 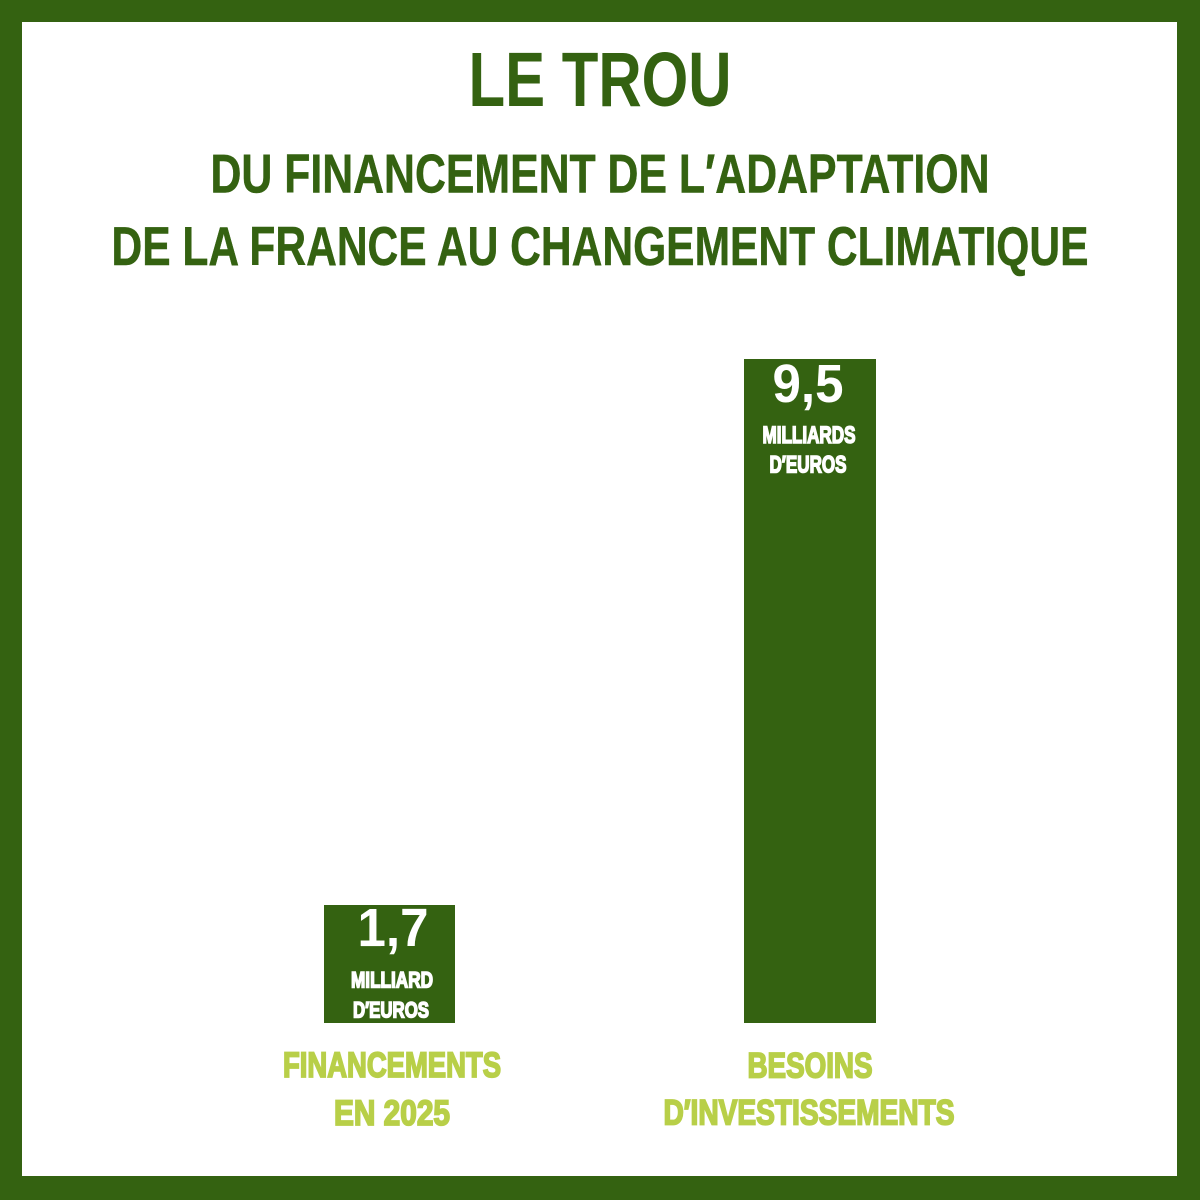 I want to click on svg-text: LE TROU, so click(x=600, y=80).